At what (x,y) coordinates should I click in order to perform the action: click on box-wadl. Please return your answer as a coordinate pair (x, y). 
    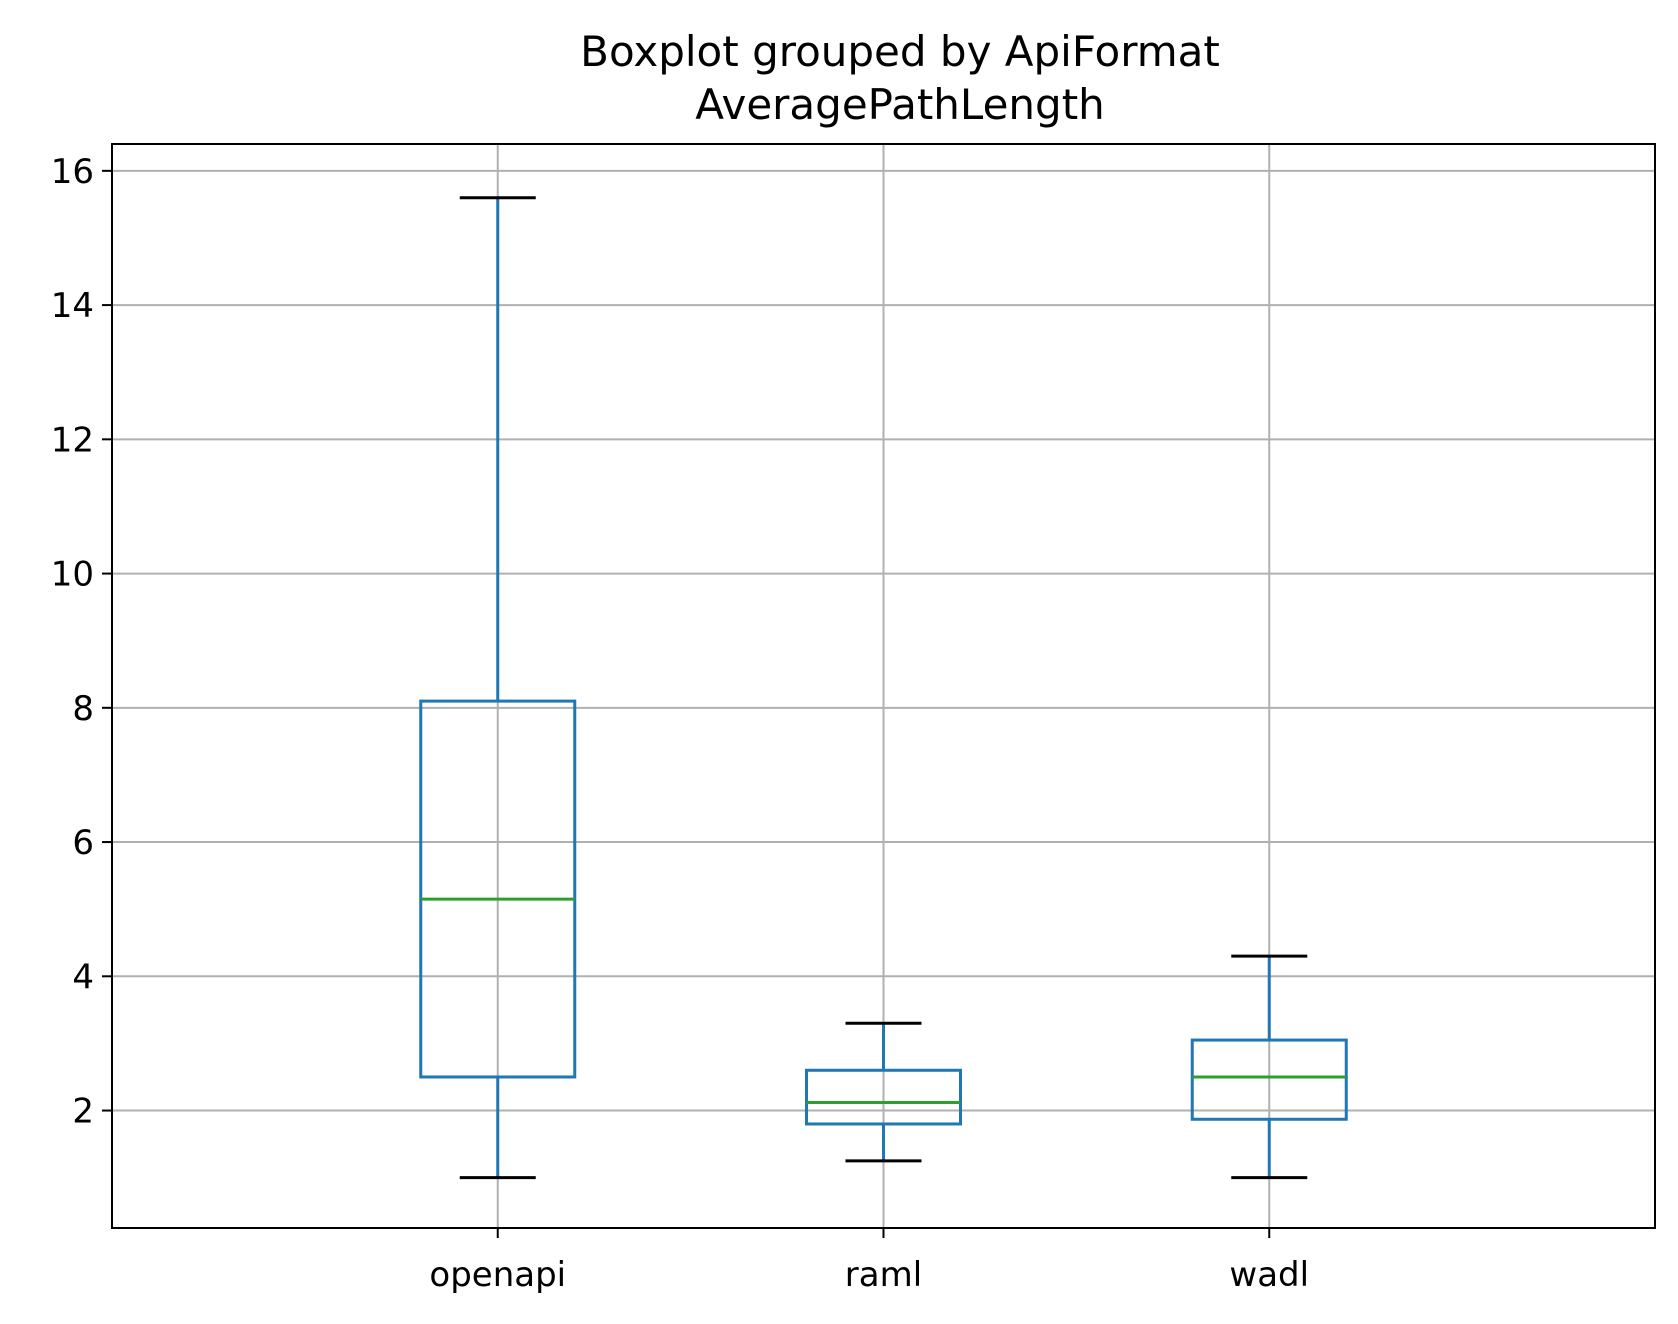
    Looking at the image, I should click on (1269, 1067).